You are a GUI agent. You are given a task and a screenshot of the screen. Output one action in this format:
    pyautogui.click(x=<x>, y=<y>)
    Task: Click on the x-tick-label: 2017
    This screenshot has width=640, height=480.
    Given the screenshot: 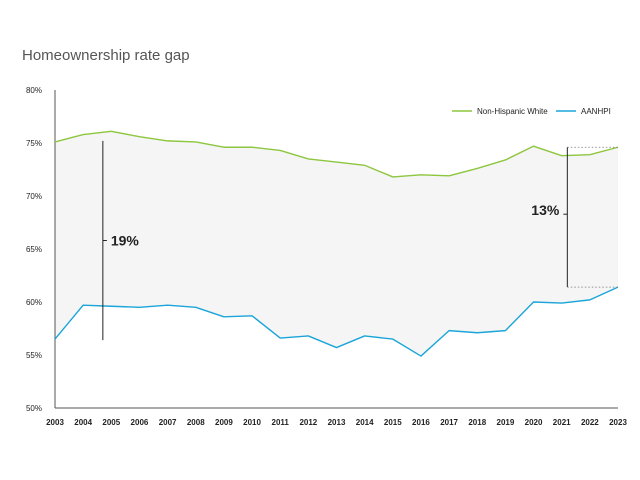 What is the action you would take?
    pyautogui.click(x=449, y=422)
    